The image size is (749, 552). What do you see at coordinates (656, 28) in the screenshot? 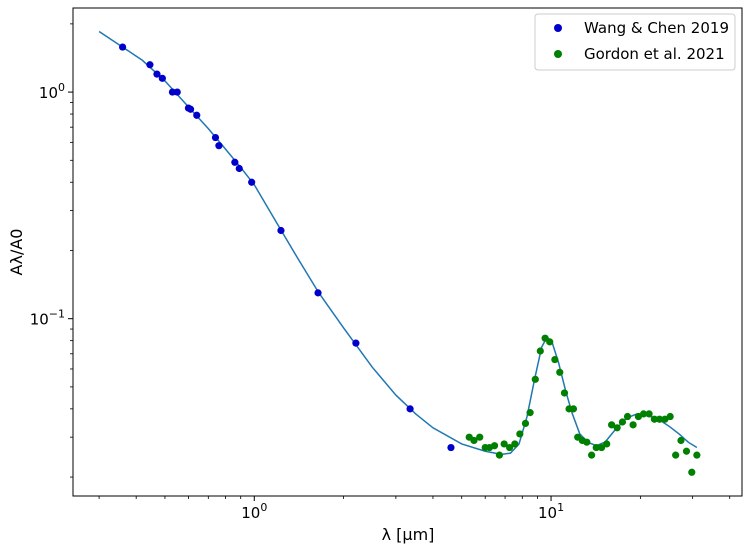
I see `legend-label-wang-chen: Wang & Chen 2019` at bounding box center [656, 28].